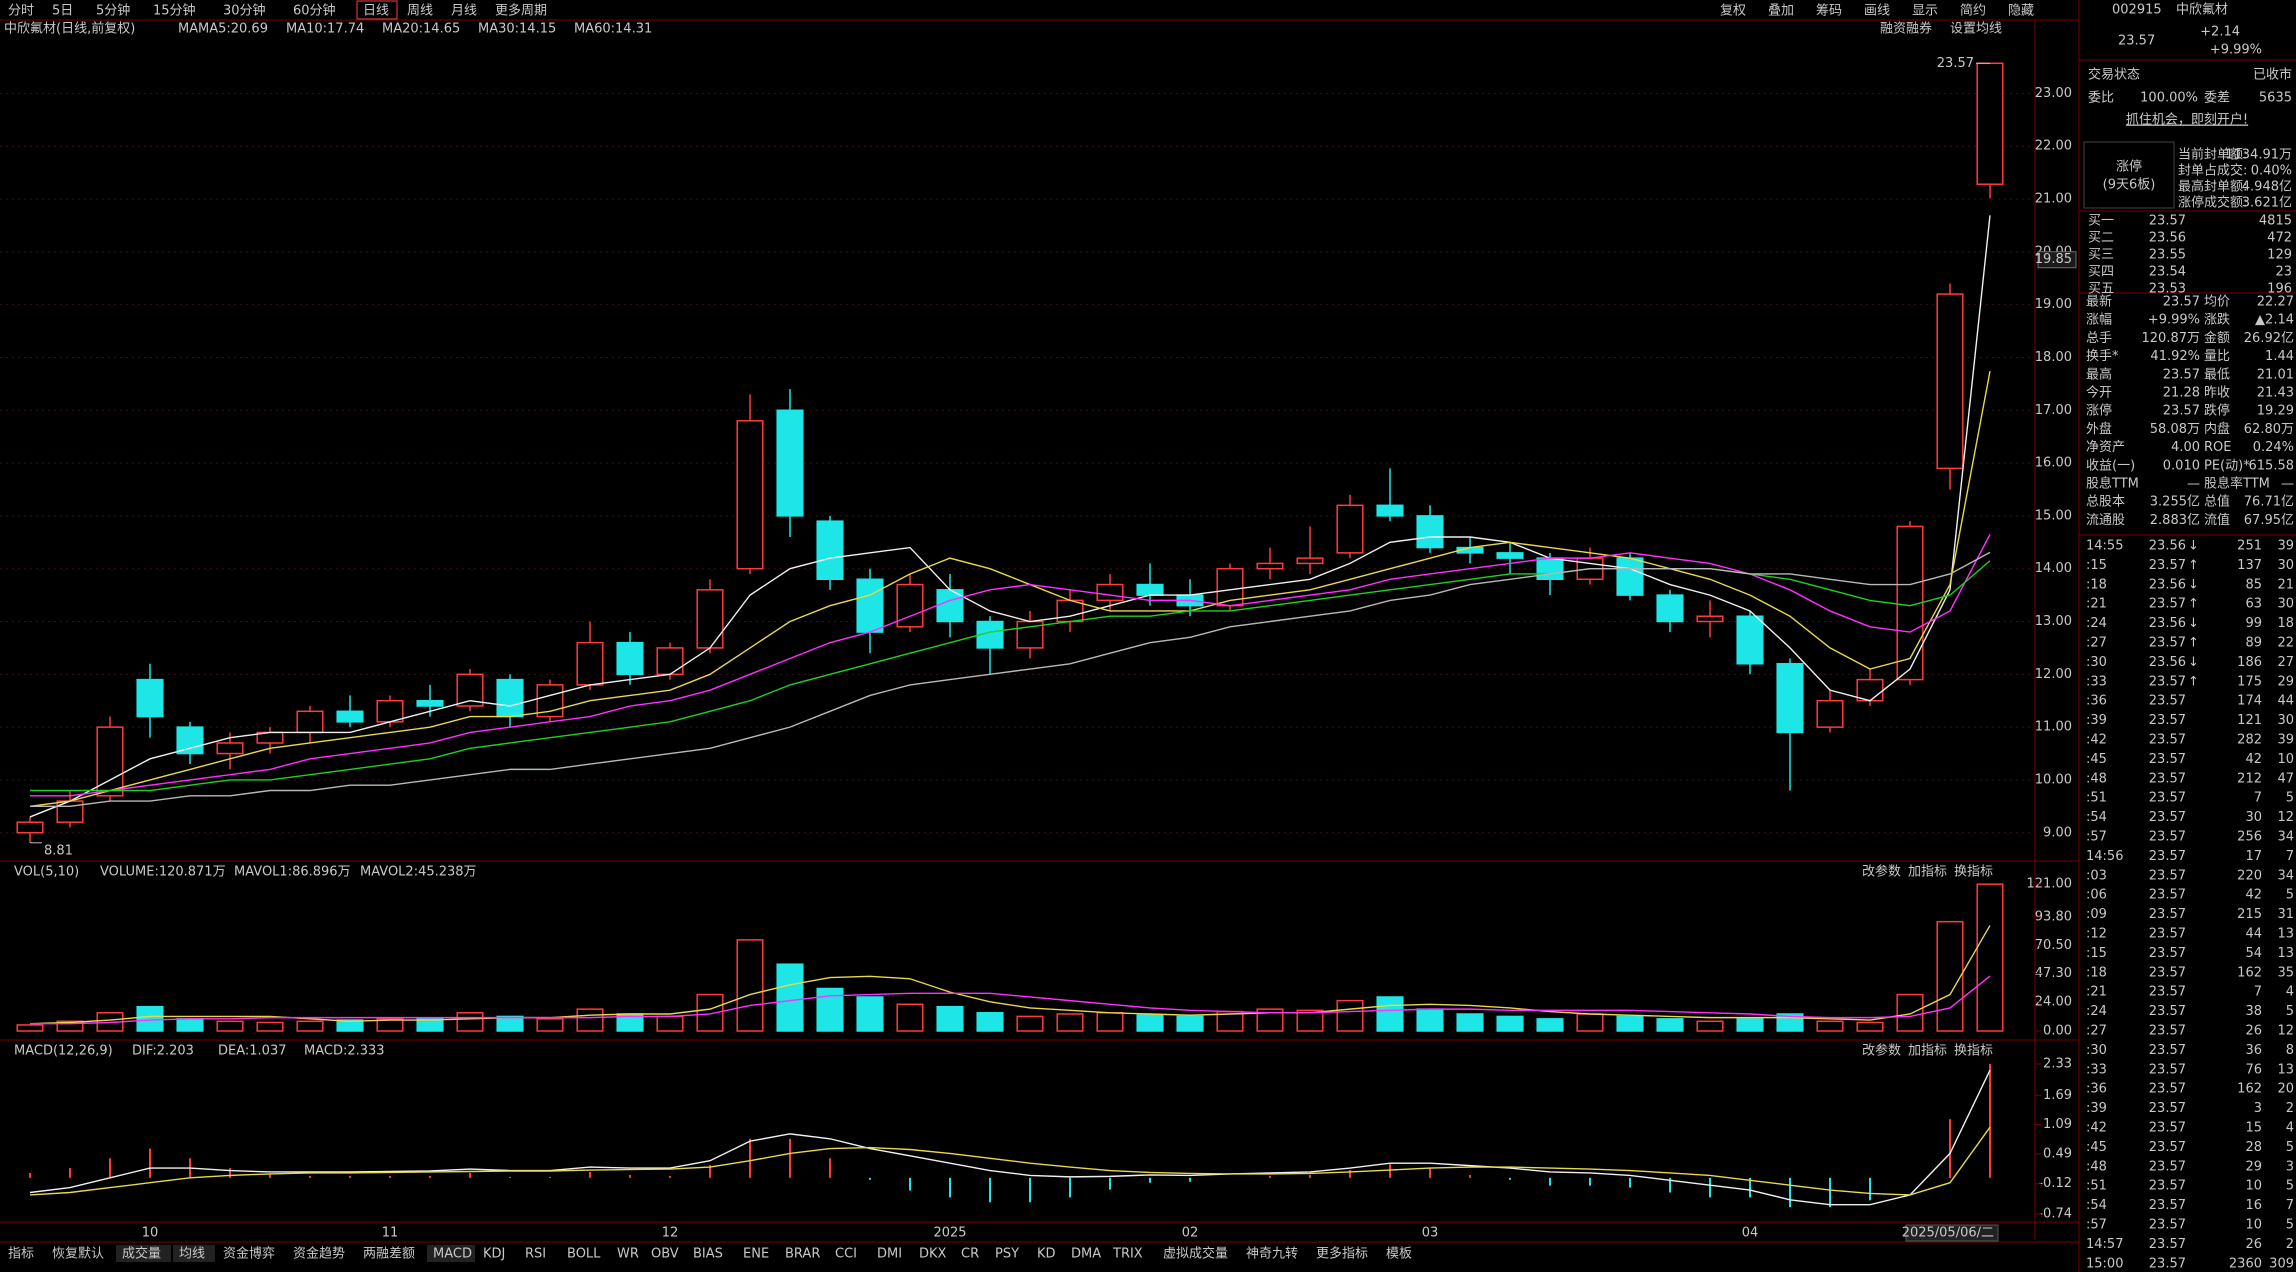 The width and height of the screenshot is (2296, 1272). What do you see at coordinates (2096, 662) in the screenshot?
I see `tick-time: :30` at bounding box center [2096, 662].